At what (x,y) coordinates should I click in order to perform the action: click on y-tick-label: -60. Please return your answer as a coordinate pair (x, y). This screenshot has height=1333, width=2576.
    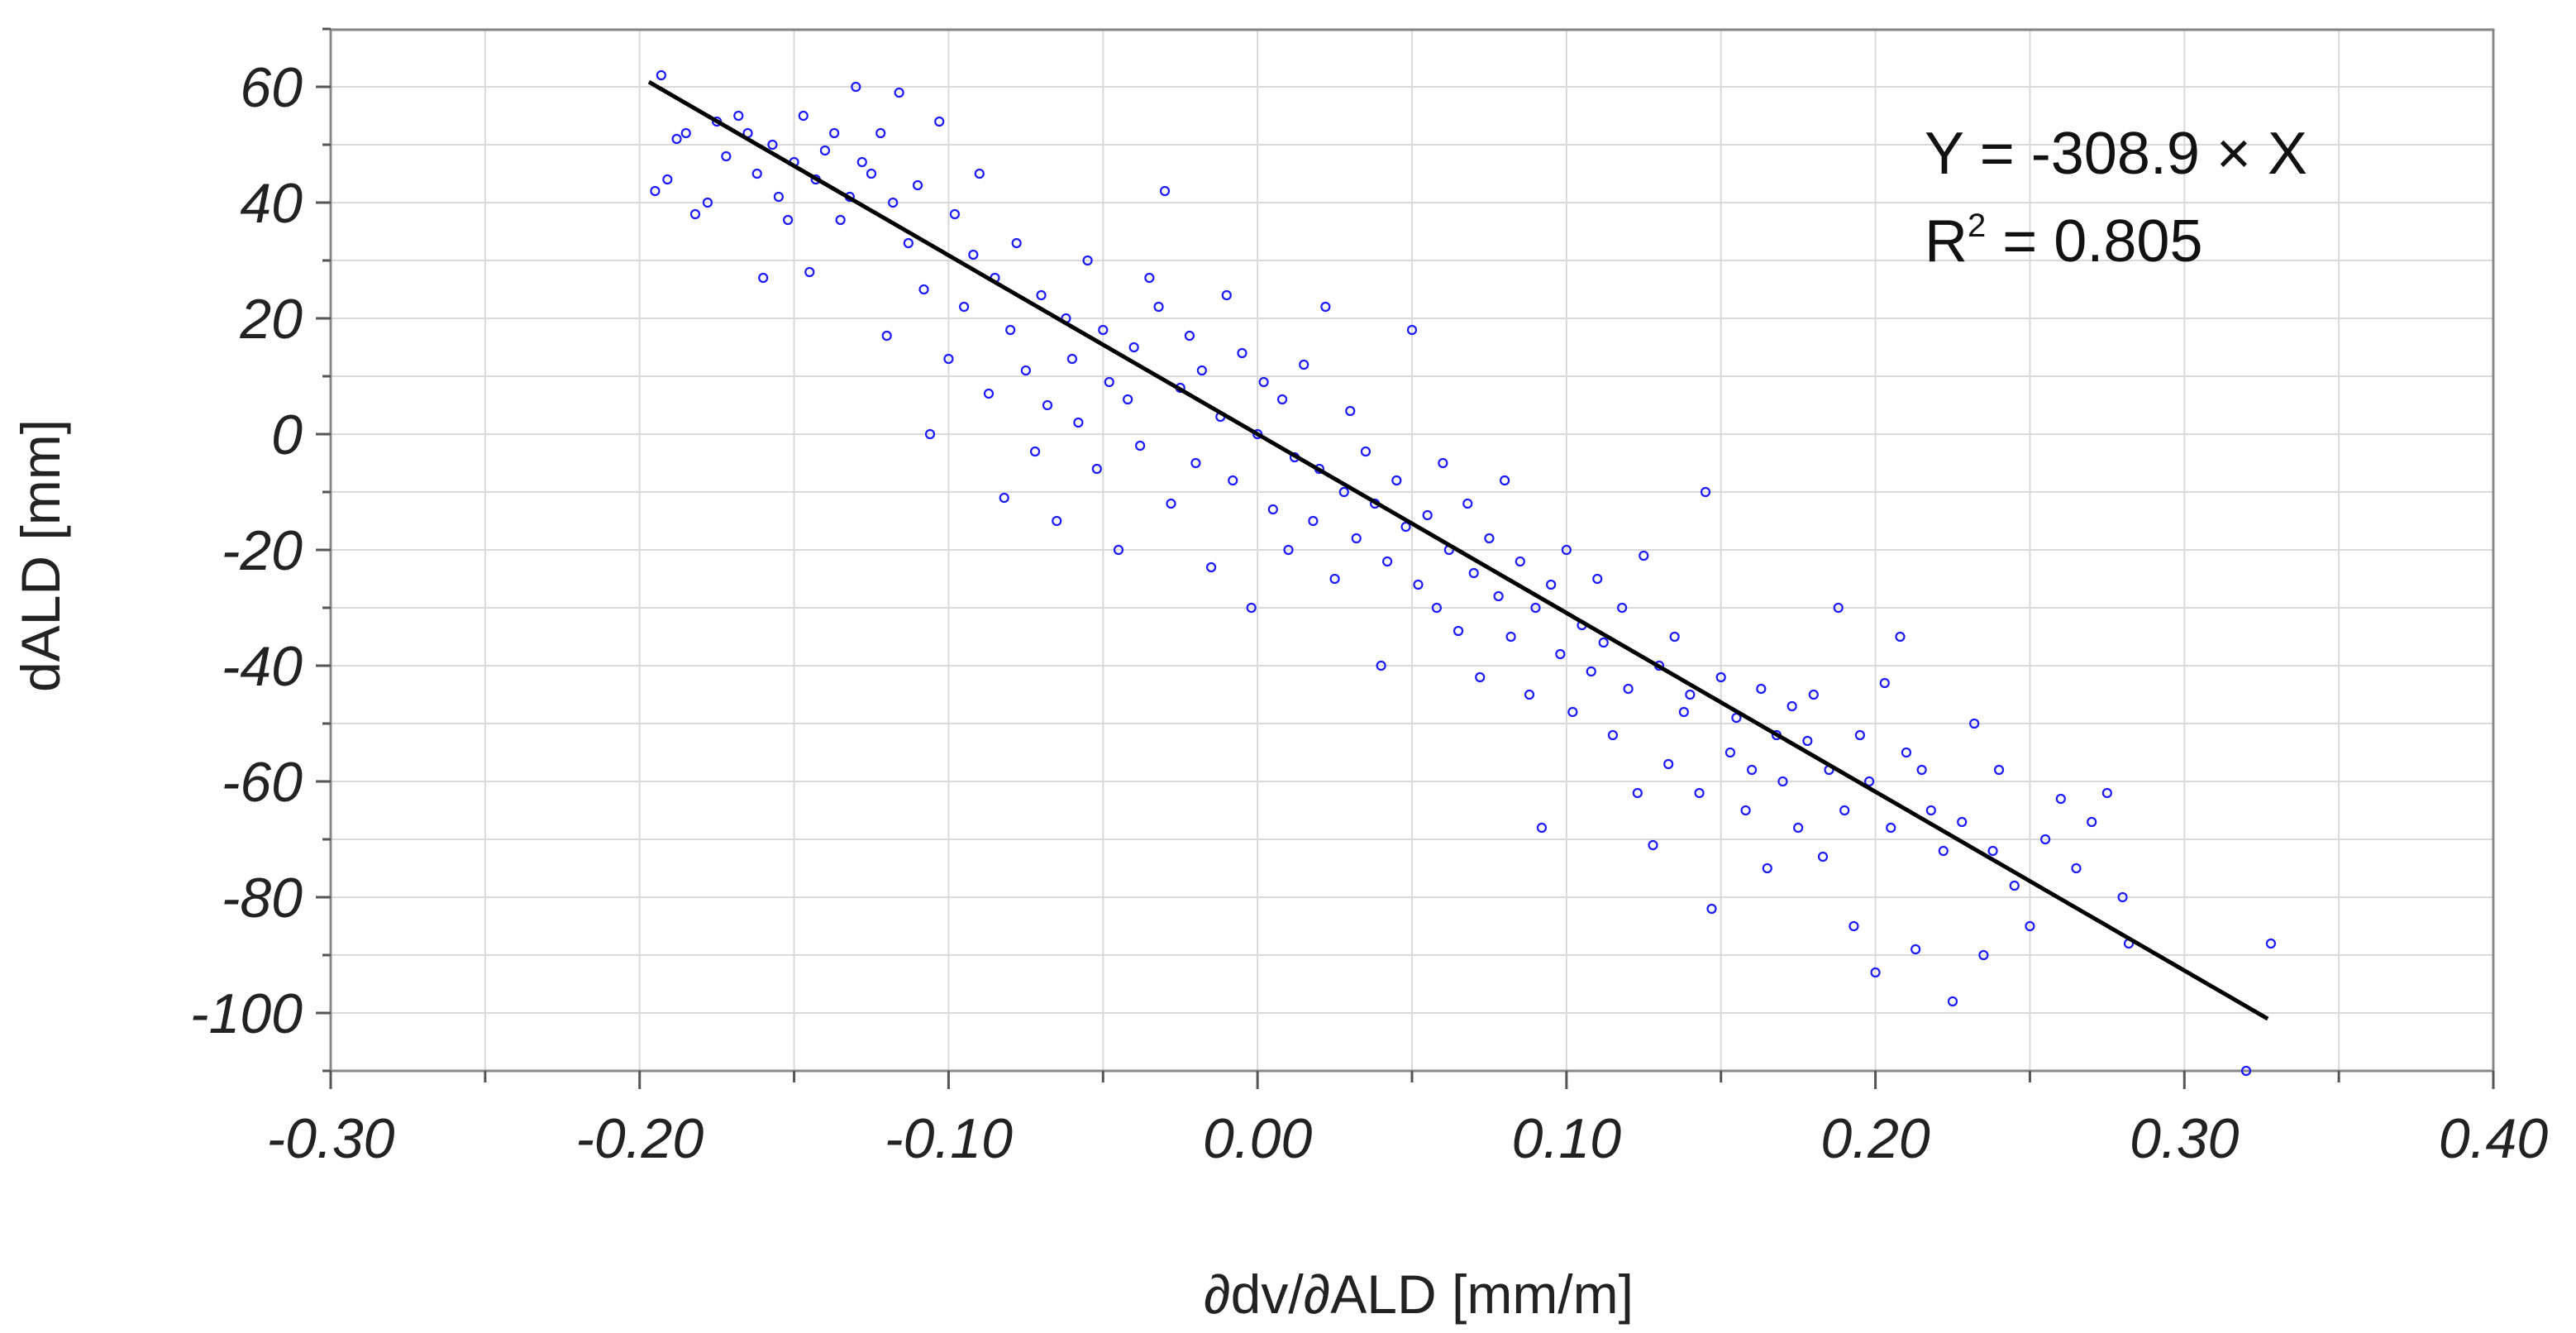
    Looking at the image, I should click on (262, 782).